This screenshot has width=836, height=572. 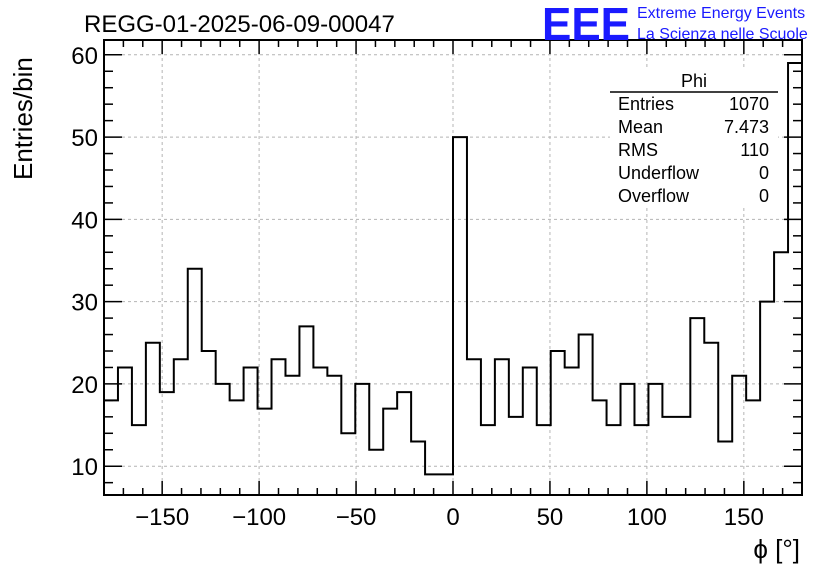 What do you see at coordinates (776, 549) in the screenshot?
I see `x-axis-label: ϕ [°]` at bounding box center [776, 549].